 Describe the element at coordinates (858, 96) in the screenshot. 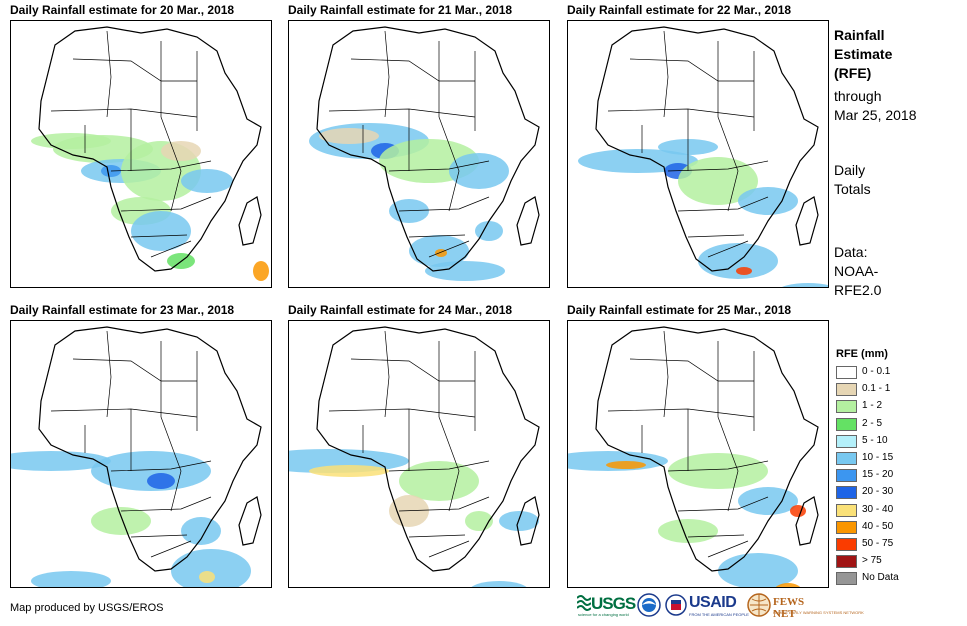

I see `through-line: through` at that location.